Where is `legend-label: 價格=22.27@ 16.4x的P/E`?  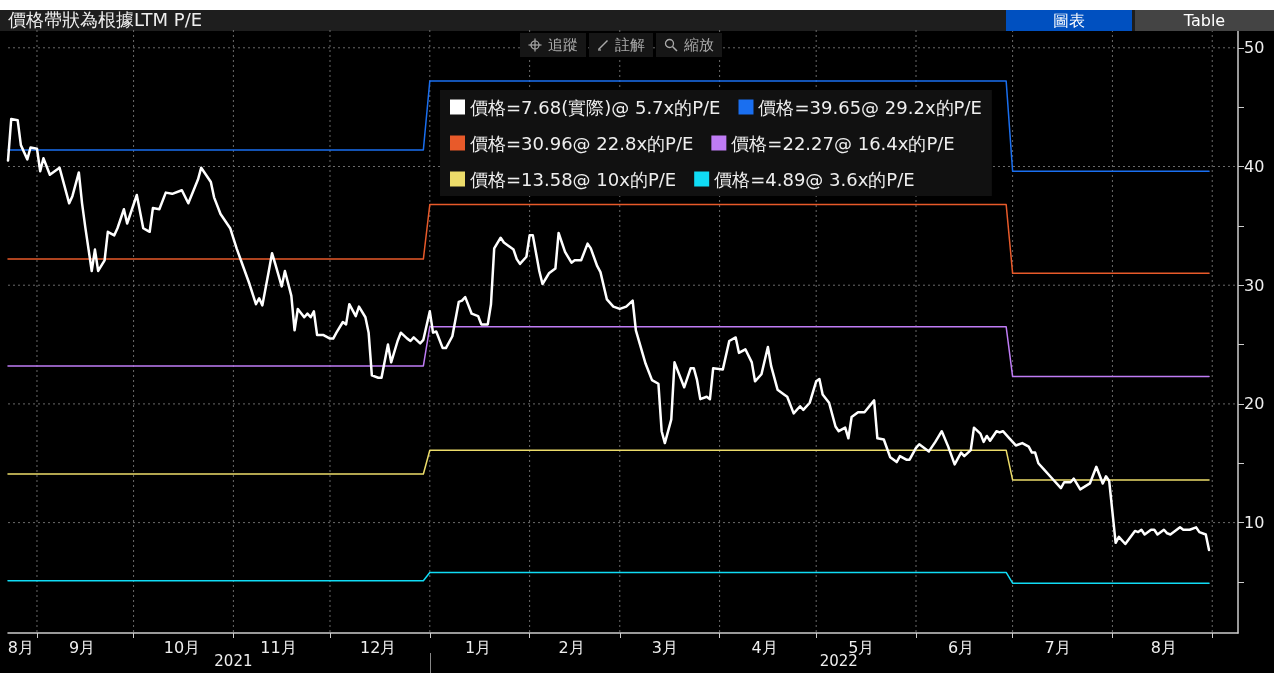
legend-label: 價格=22.27@ 16.4x的P/E is located at coordinates (843, 143).